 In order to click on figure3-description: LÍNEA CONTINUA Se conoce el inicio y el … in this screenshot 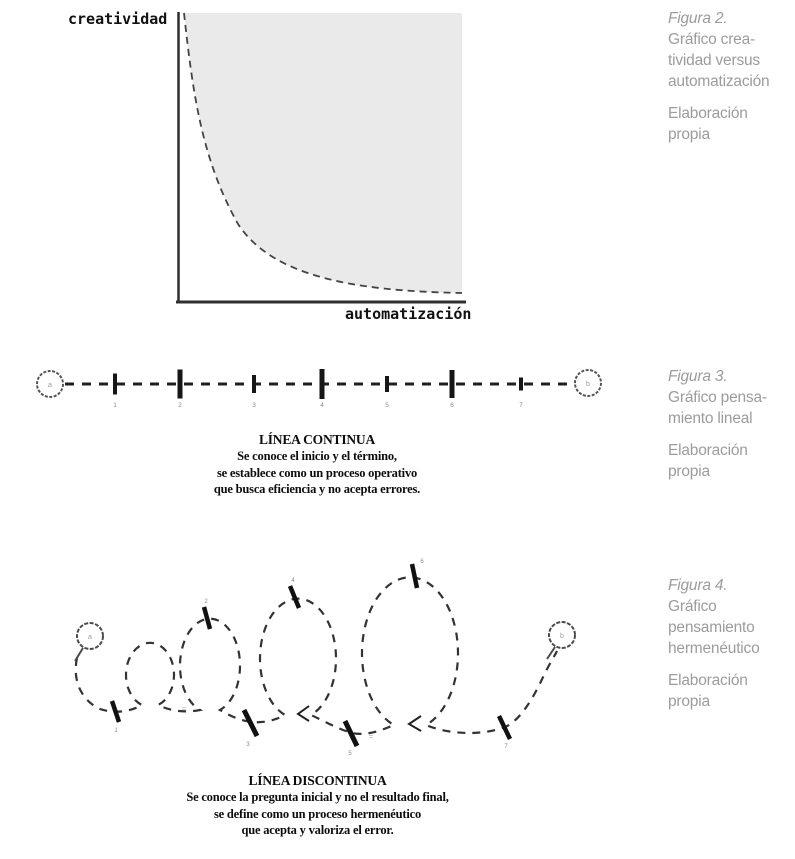, I will do `click(317, 464)`.